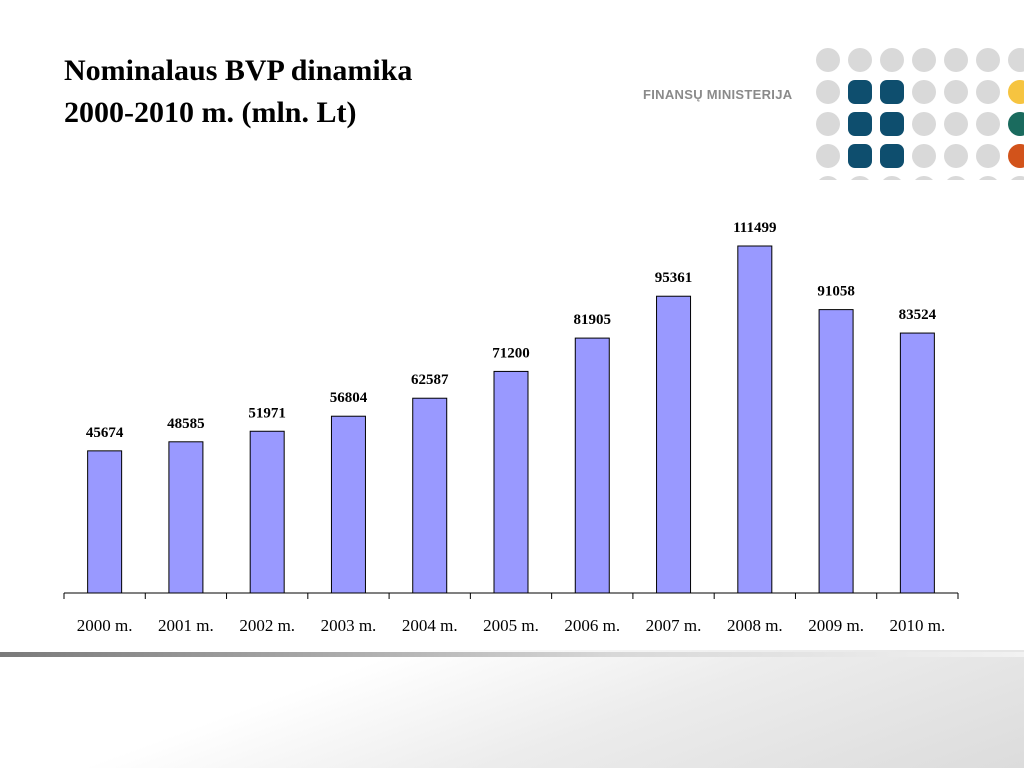 The image size is (1024, 768). I want to click on x-tick-label: 2001 m., so click(186, 625).